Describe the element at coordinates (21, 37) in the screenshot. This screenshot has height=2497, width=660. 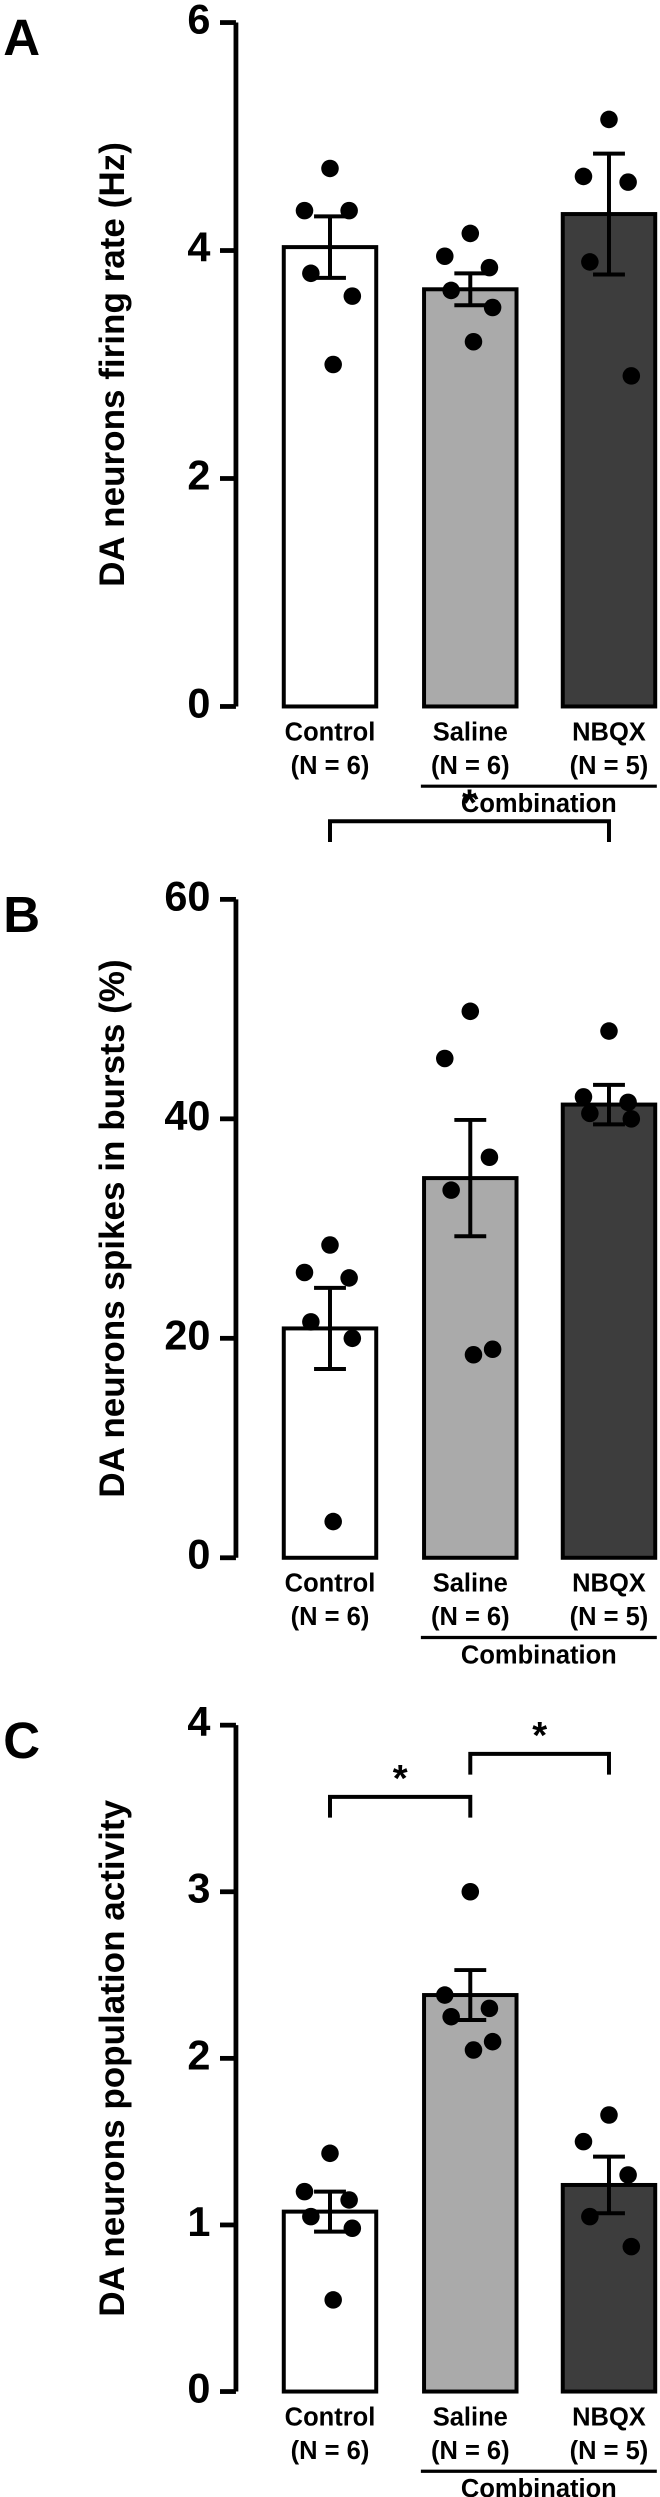
I see `panel-label: A` at that location.